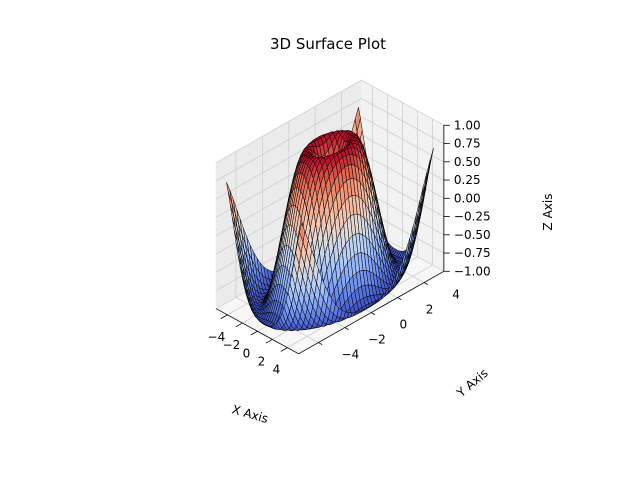 The image size is (640, 480). I want to click on z-tick-label: 0.25, so click(467, 180).